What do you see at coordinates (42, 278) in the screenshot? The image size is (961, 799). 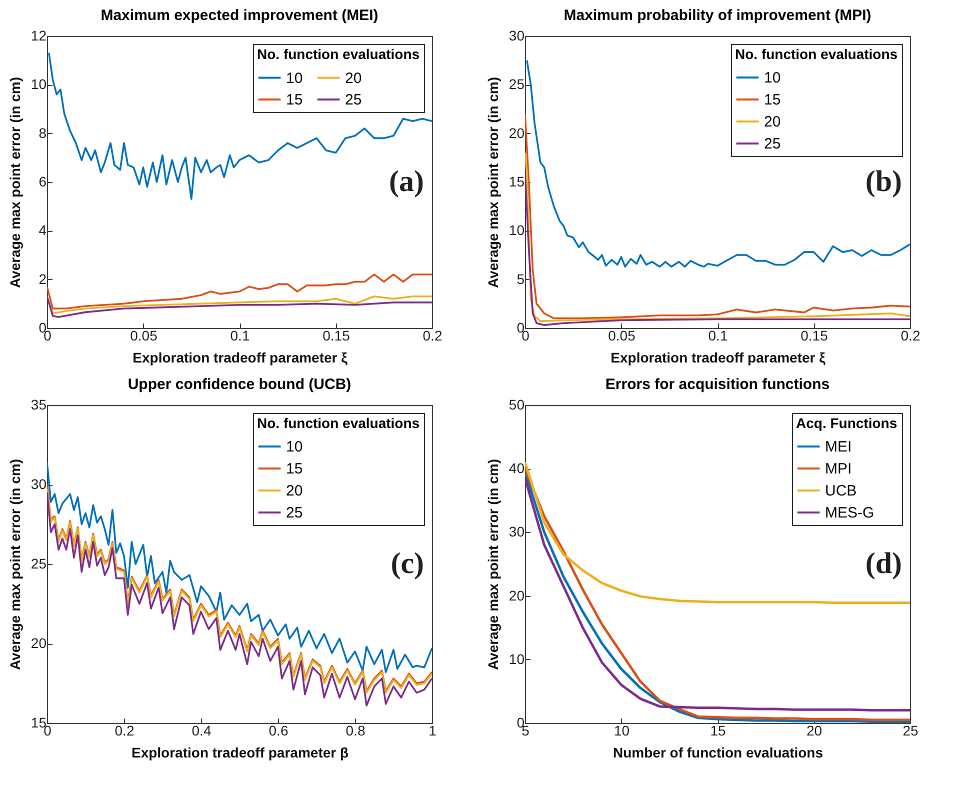 I see `y-tick-label: 2` at bounding box center [42, 278].